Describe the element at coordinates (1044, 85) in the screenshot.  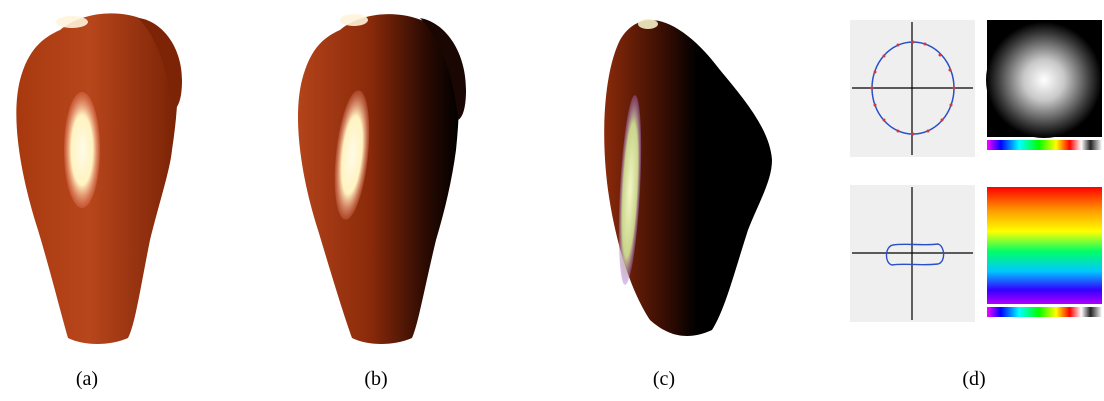
I see `sphere-map` at that location.